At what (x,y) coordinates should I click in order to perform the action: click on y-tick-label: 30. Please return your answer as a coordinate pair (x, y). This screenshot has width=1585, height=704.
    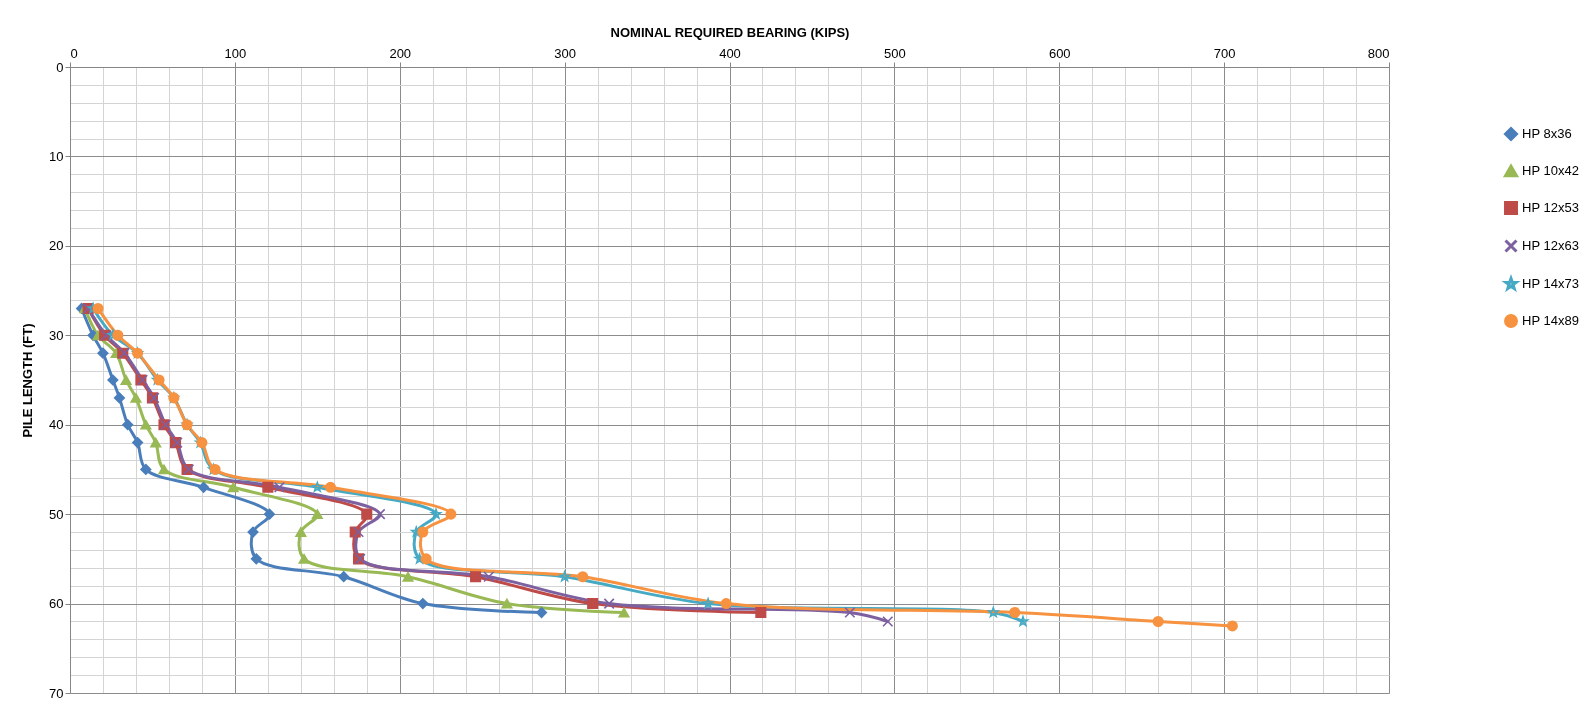
    Looking at the image, I should click on (56, 335).